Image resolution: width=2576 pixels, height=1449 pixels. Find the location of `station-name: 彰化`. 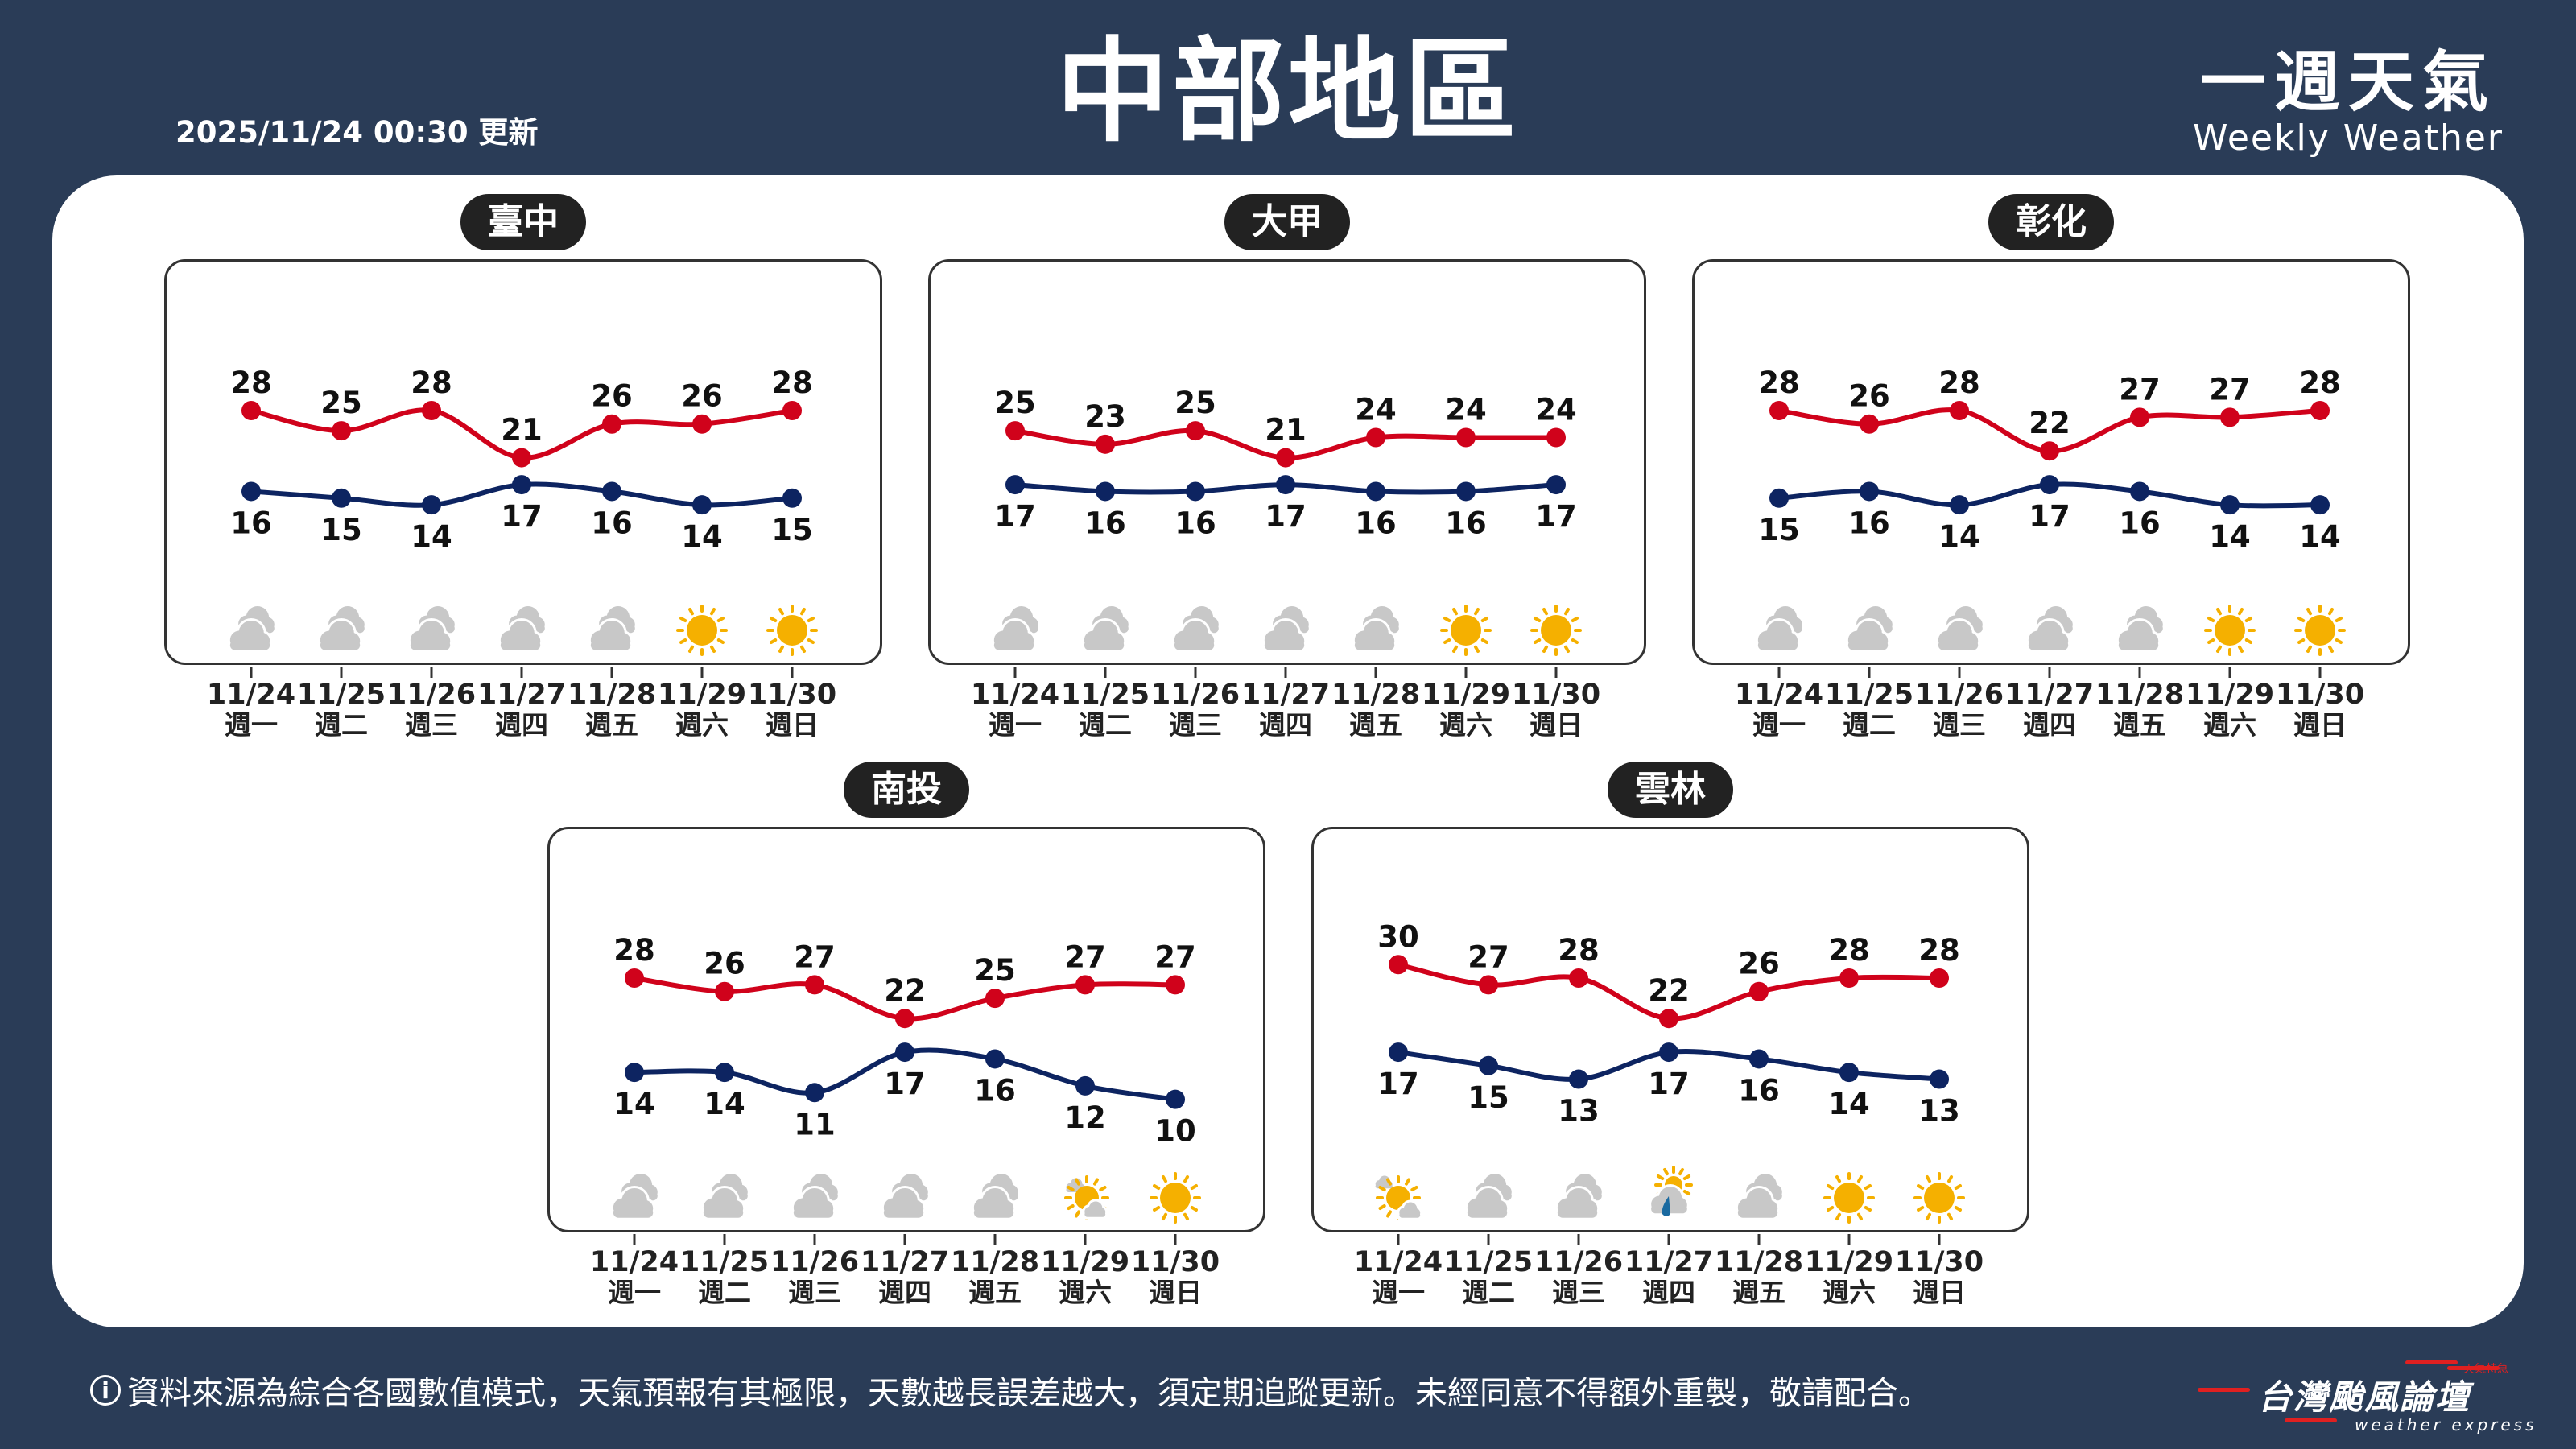

station-name: 彰化 is located at coordinates (2051, 222).